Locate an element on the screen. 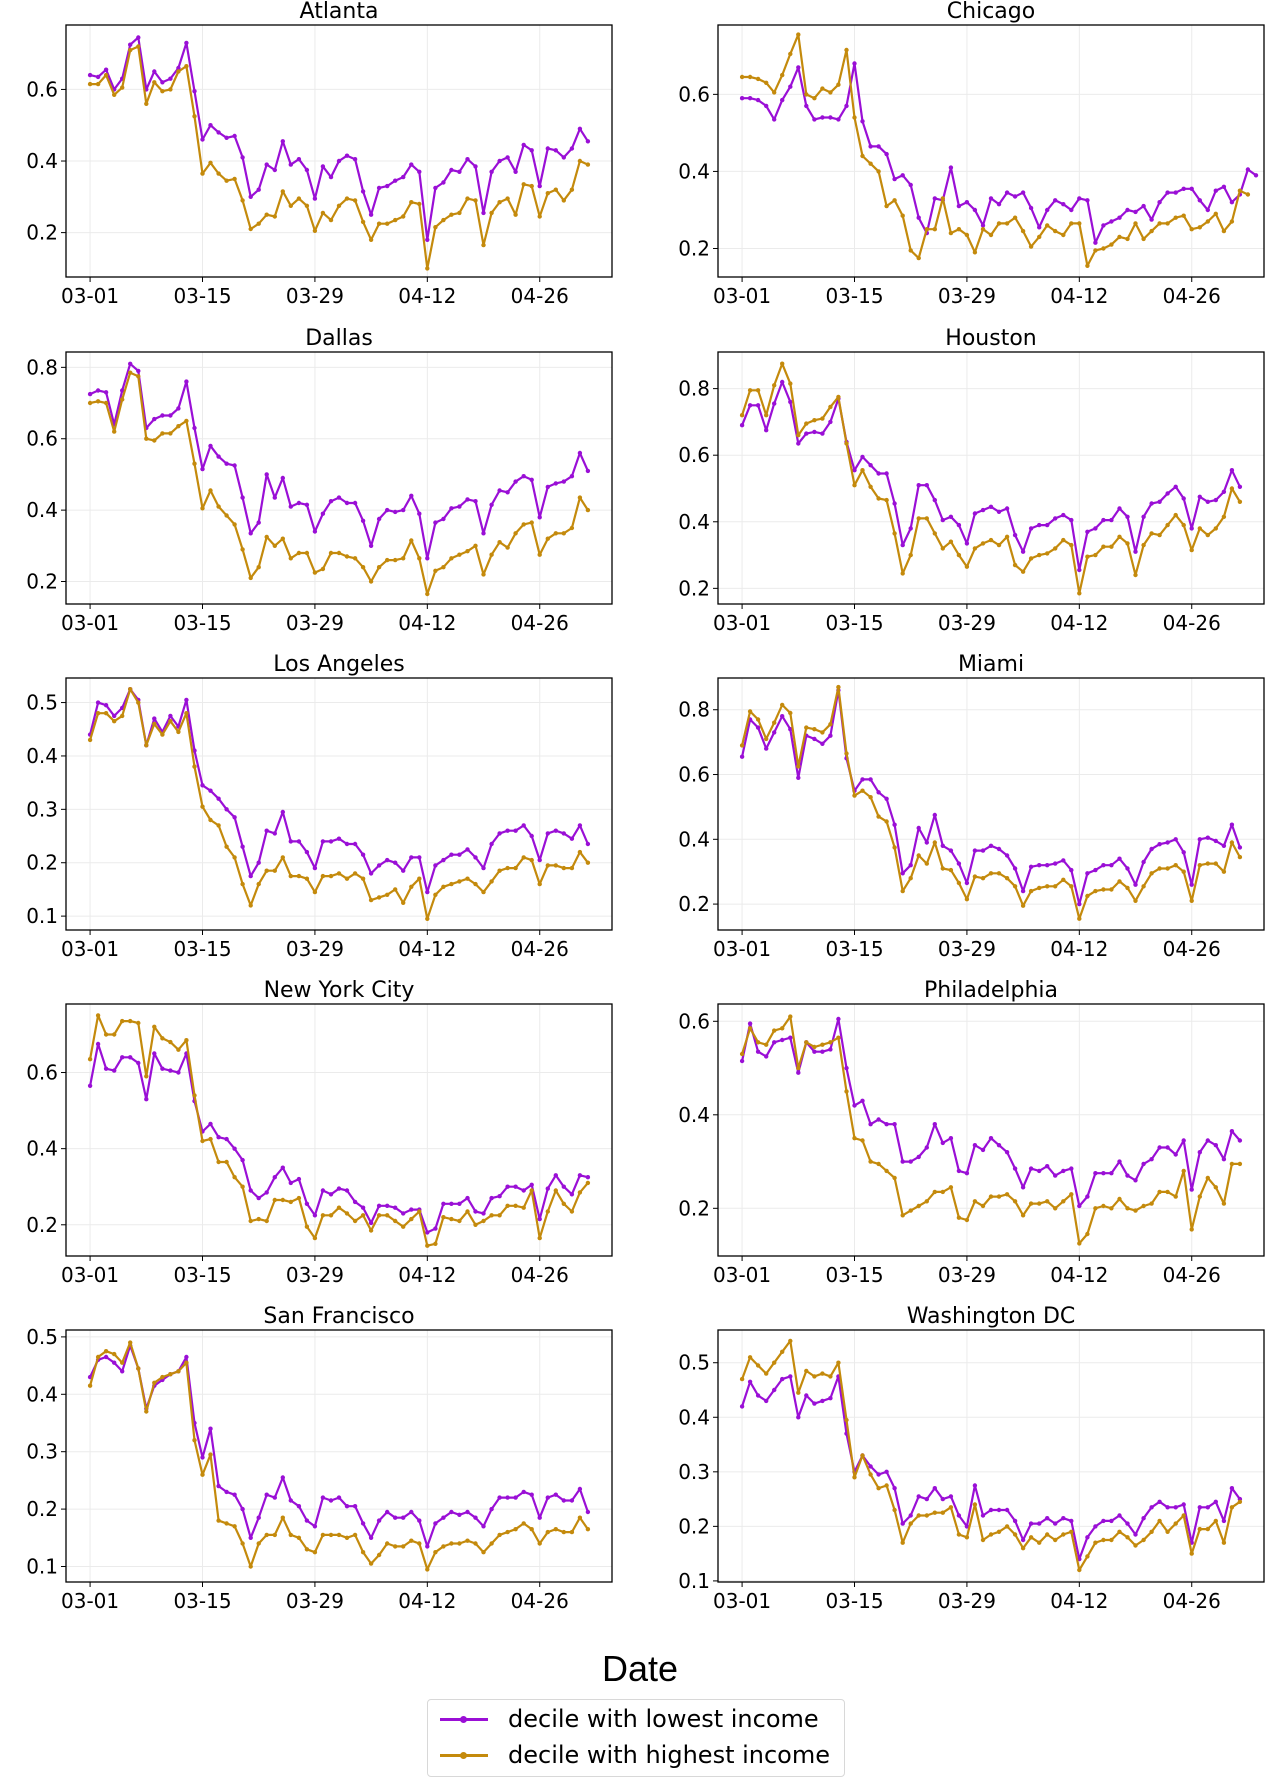 This screenshot has height=1782, width=1280. legend-line-marker-icon is located at coordinates (464, 1755).